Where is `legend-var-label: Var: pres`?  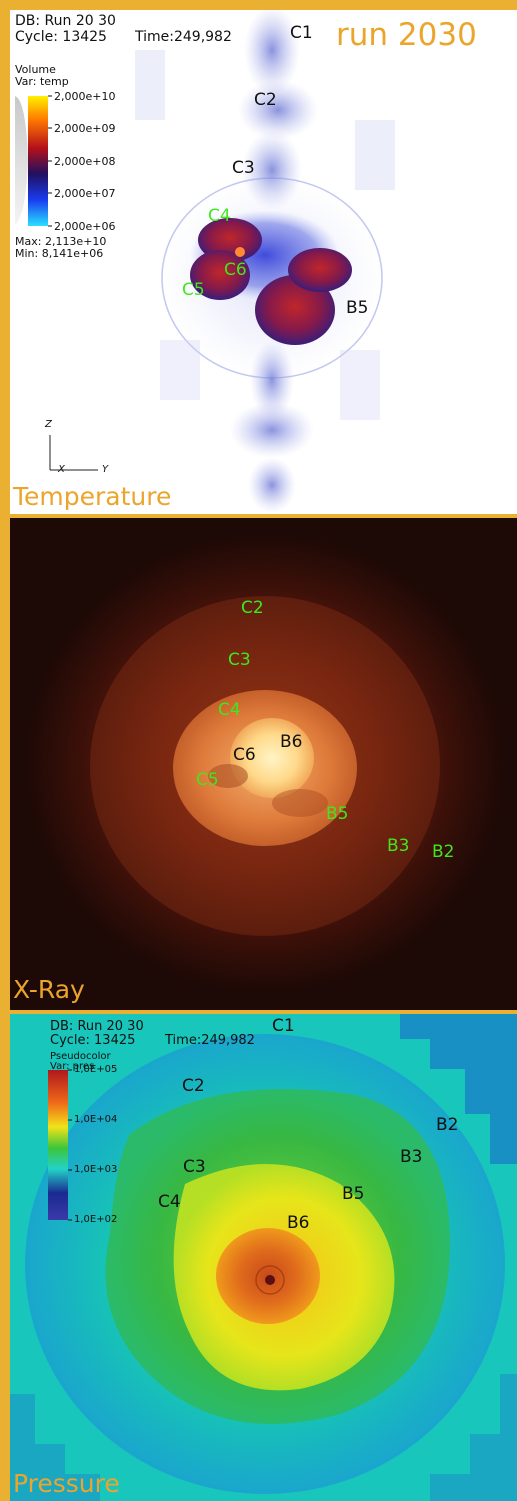
legend-var-label: Var: pres is located at coordinates (72, 1066).